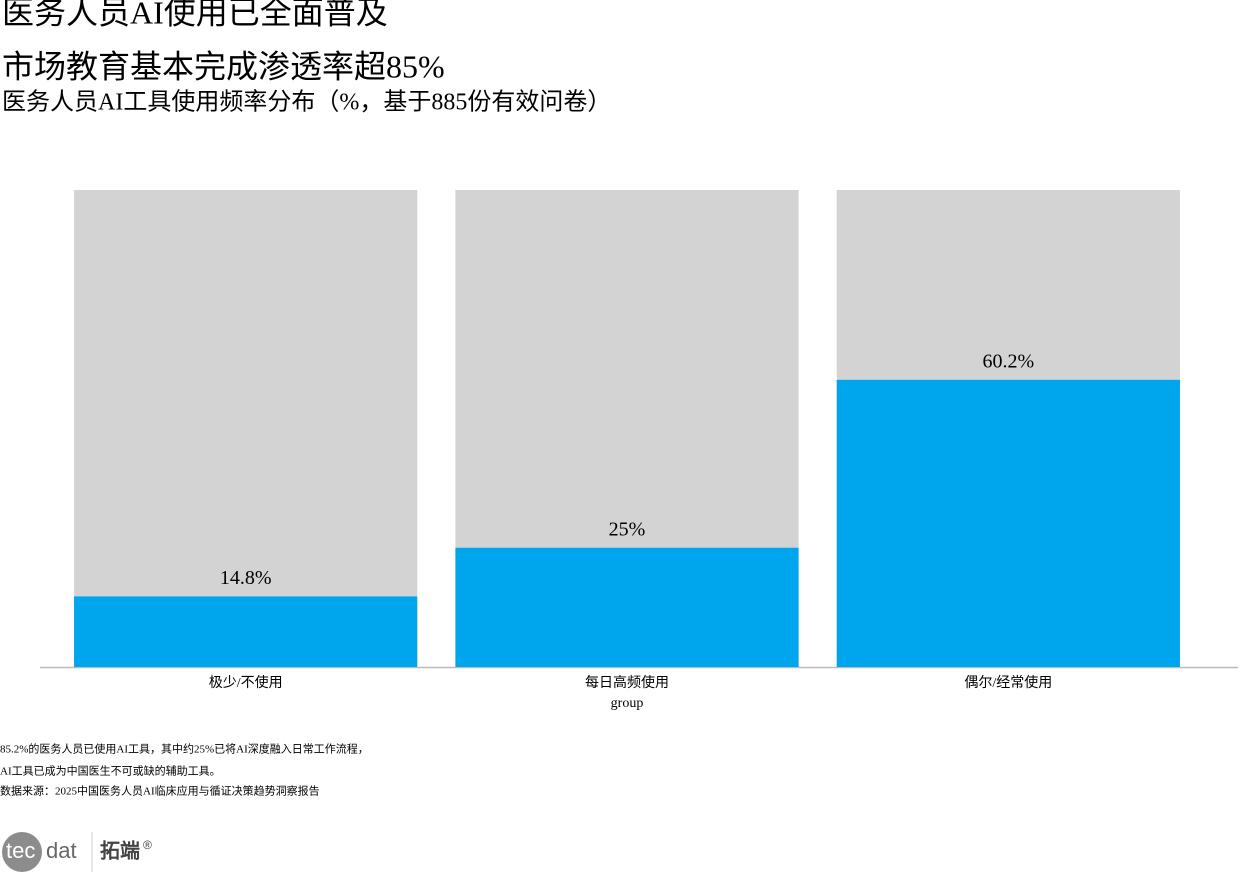 Image resolution: width=1254 pixels, height=878 pixels. Describe the element at coordinates (184, 749) in the screenshot. I see `note: 85.2%的医务人员已使用AI工具，其中约25%已将AI深度融入日常工作流程，` at that location.